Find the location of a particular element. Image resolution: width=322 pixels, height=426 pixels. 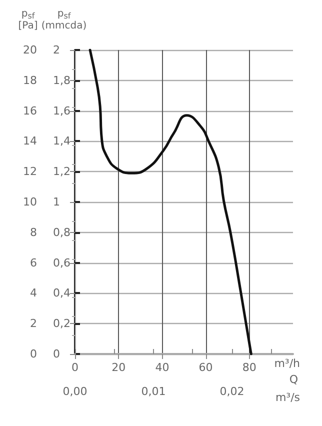

y2-tick-label: 1,6 is located at coordinates (61, 111).